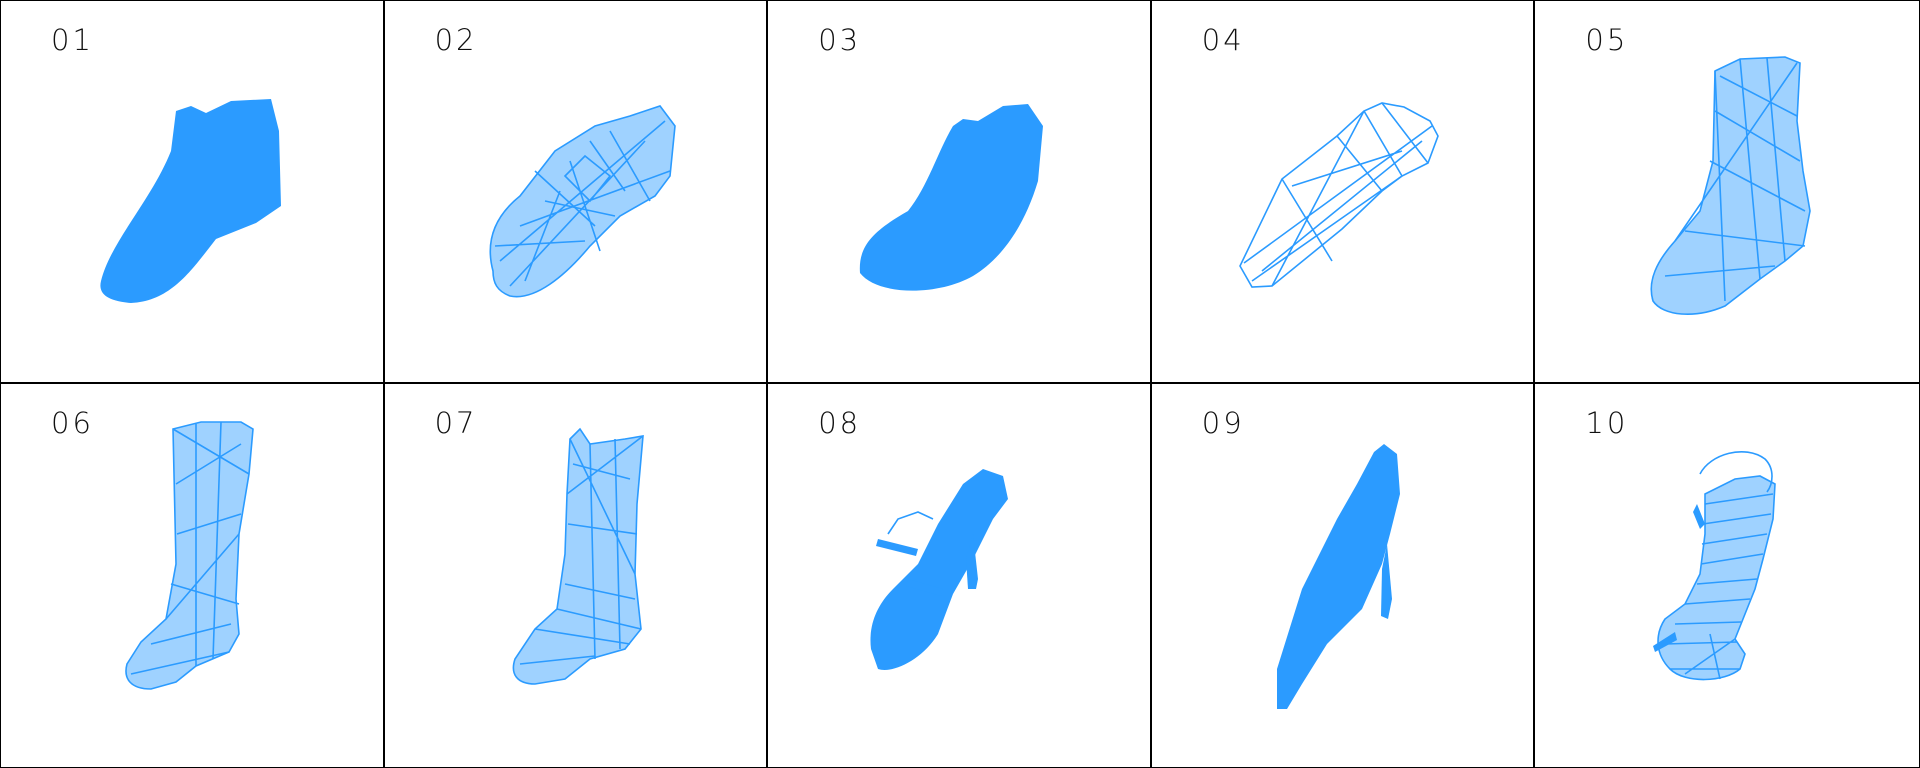 The width and height of the screenshot is (1920, 768). Describe the element at coordinates (1607, 423) in the screenshot. I see `panel-label: 10` at that location.